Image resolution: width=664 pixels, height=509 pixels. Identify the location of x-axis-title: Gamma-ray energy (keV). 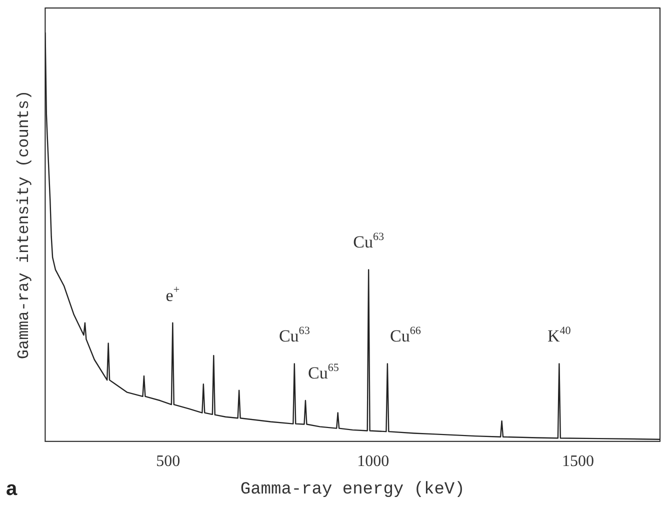
(352, 490).